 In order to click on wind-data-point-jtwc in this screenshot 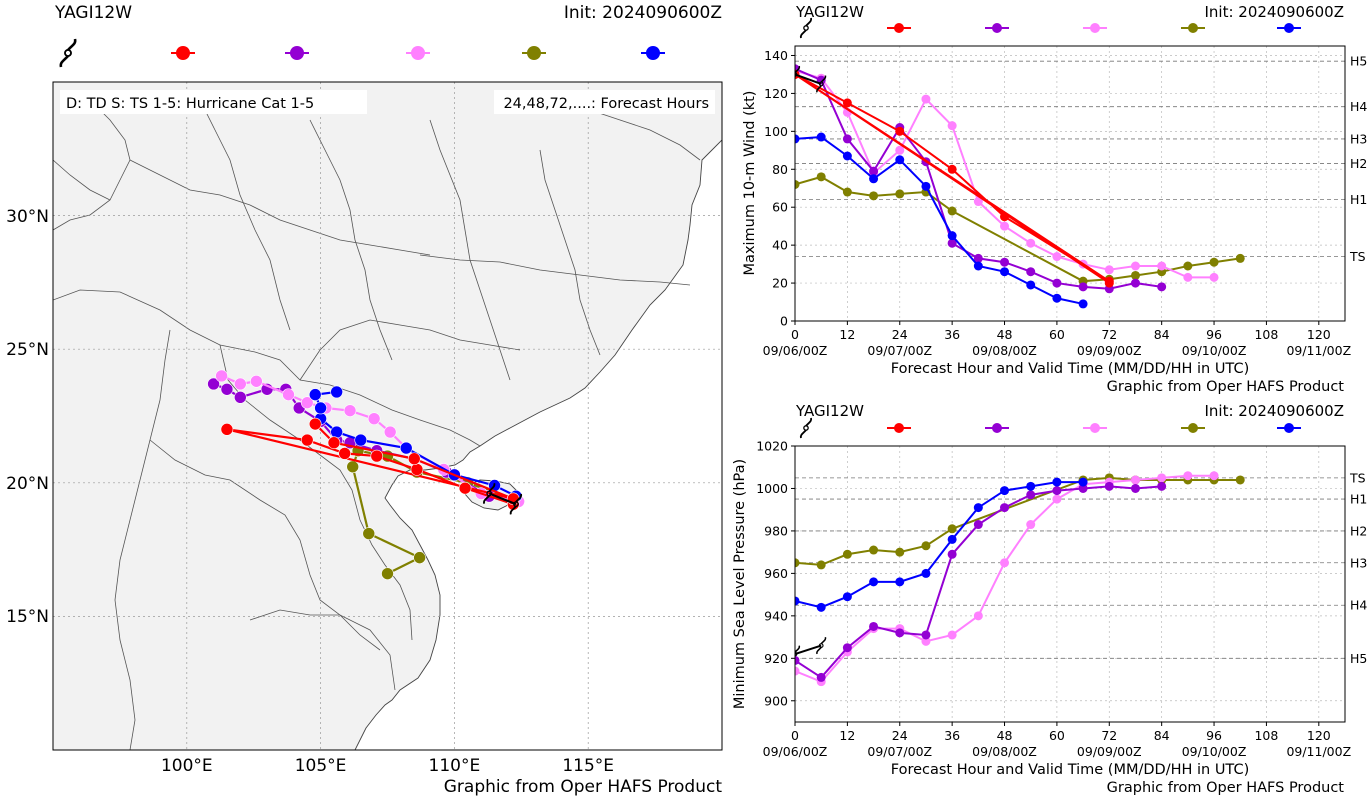, I will do `click(952, 169)`.